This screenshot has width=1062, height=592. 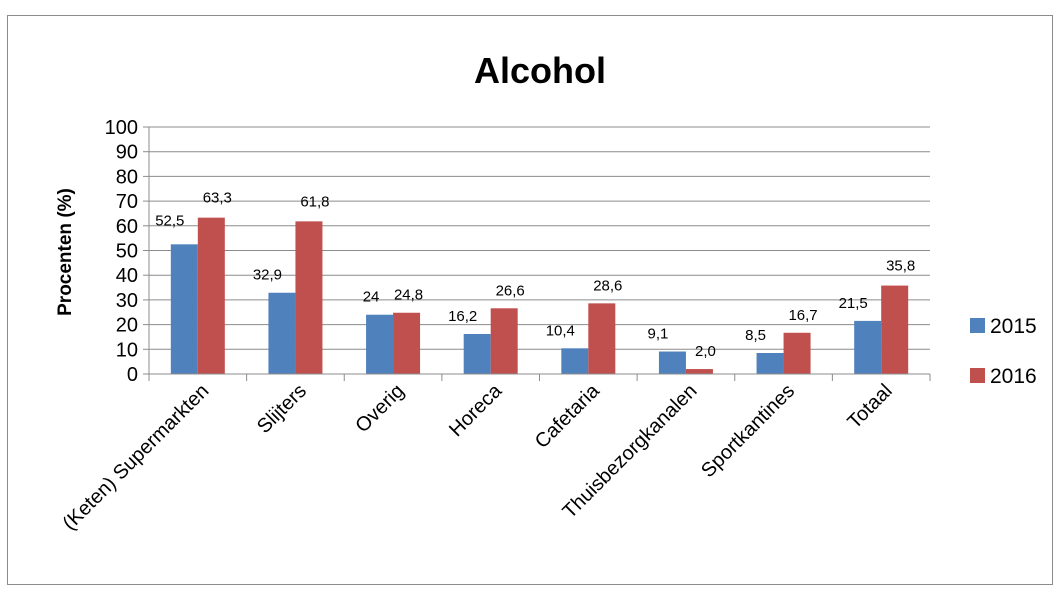 What do you see at coordinates (755, 335) in the screenshot?
I see `data-label-2015: 8,5` at bounding box center [755, 335].